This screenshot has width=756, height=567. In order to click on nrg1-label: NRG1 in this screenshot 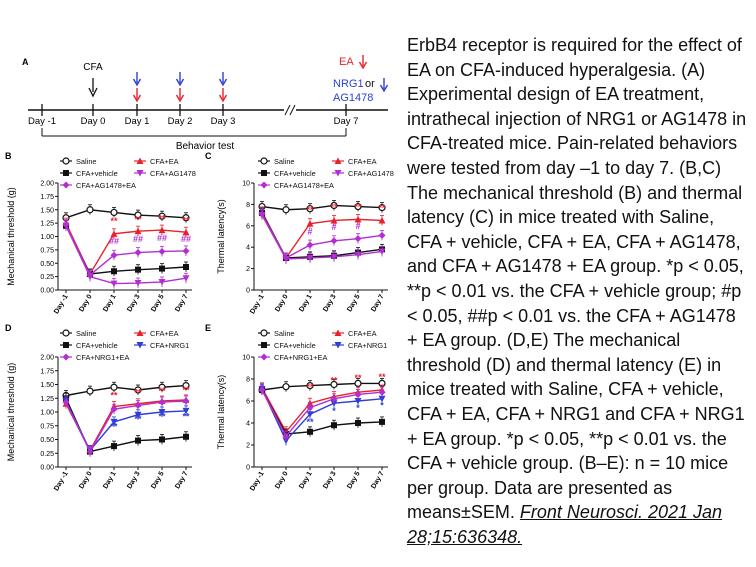, I will do `click(348, 84)`.